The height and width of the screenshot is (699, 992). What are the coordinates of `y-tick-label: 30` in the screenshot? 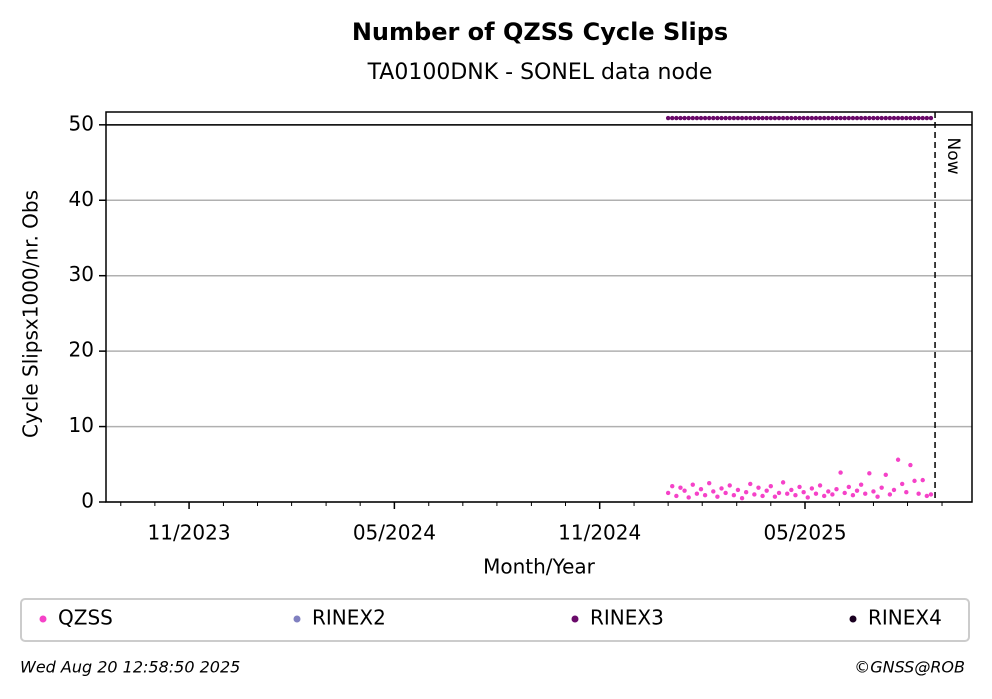 It's located at (81, 274).